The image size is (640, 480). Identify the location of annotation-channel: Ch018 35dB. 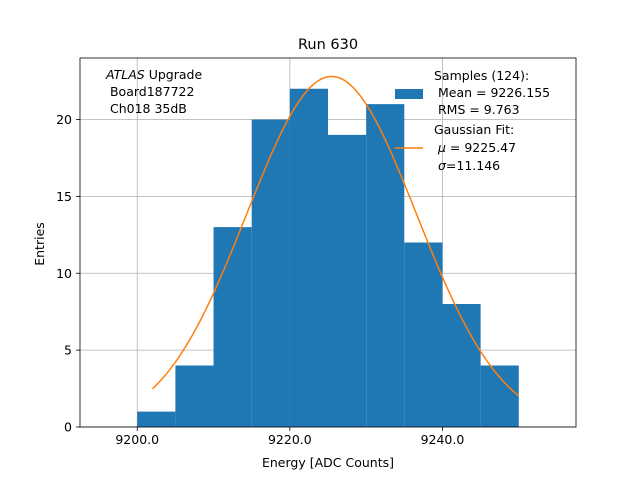
(146, 108).